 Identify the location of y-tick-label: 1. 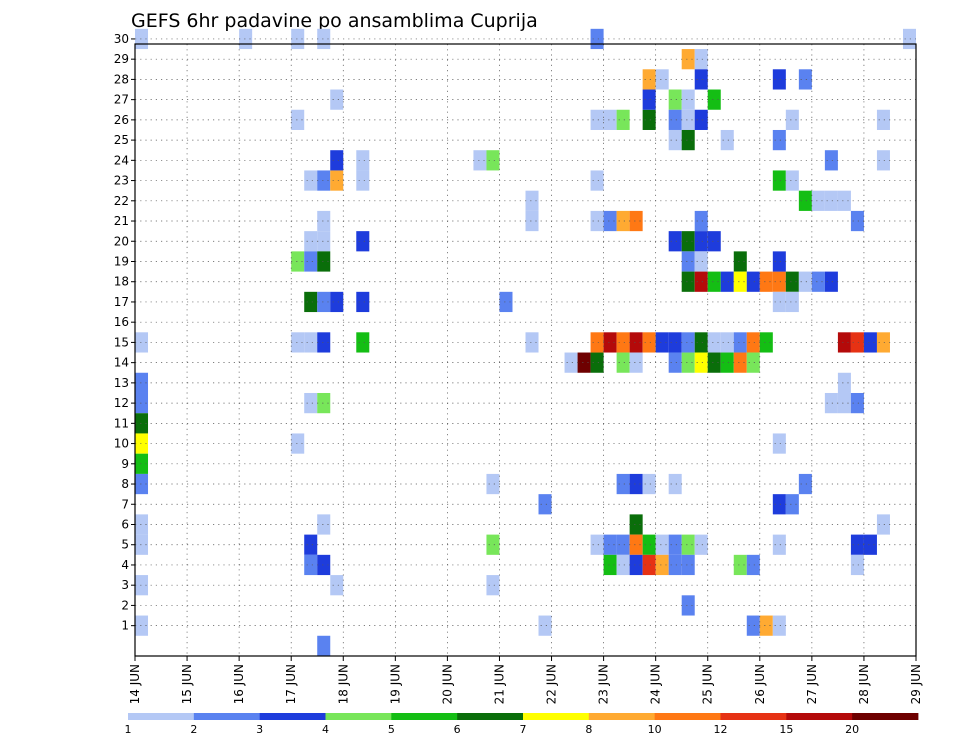
(125, 626).